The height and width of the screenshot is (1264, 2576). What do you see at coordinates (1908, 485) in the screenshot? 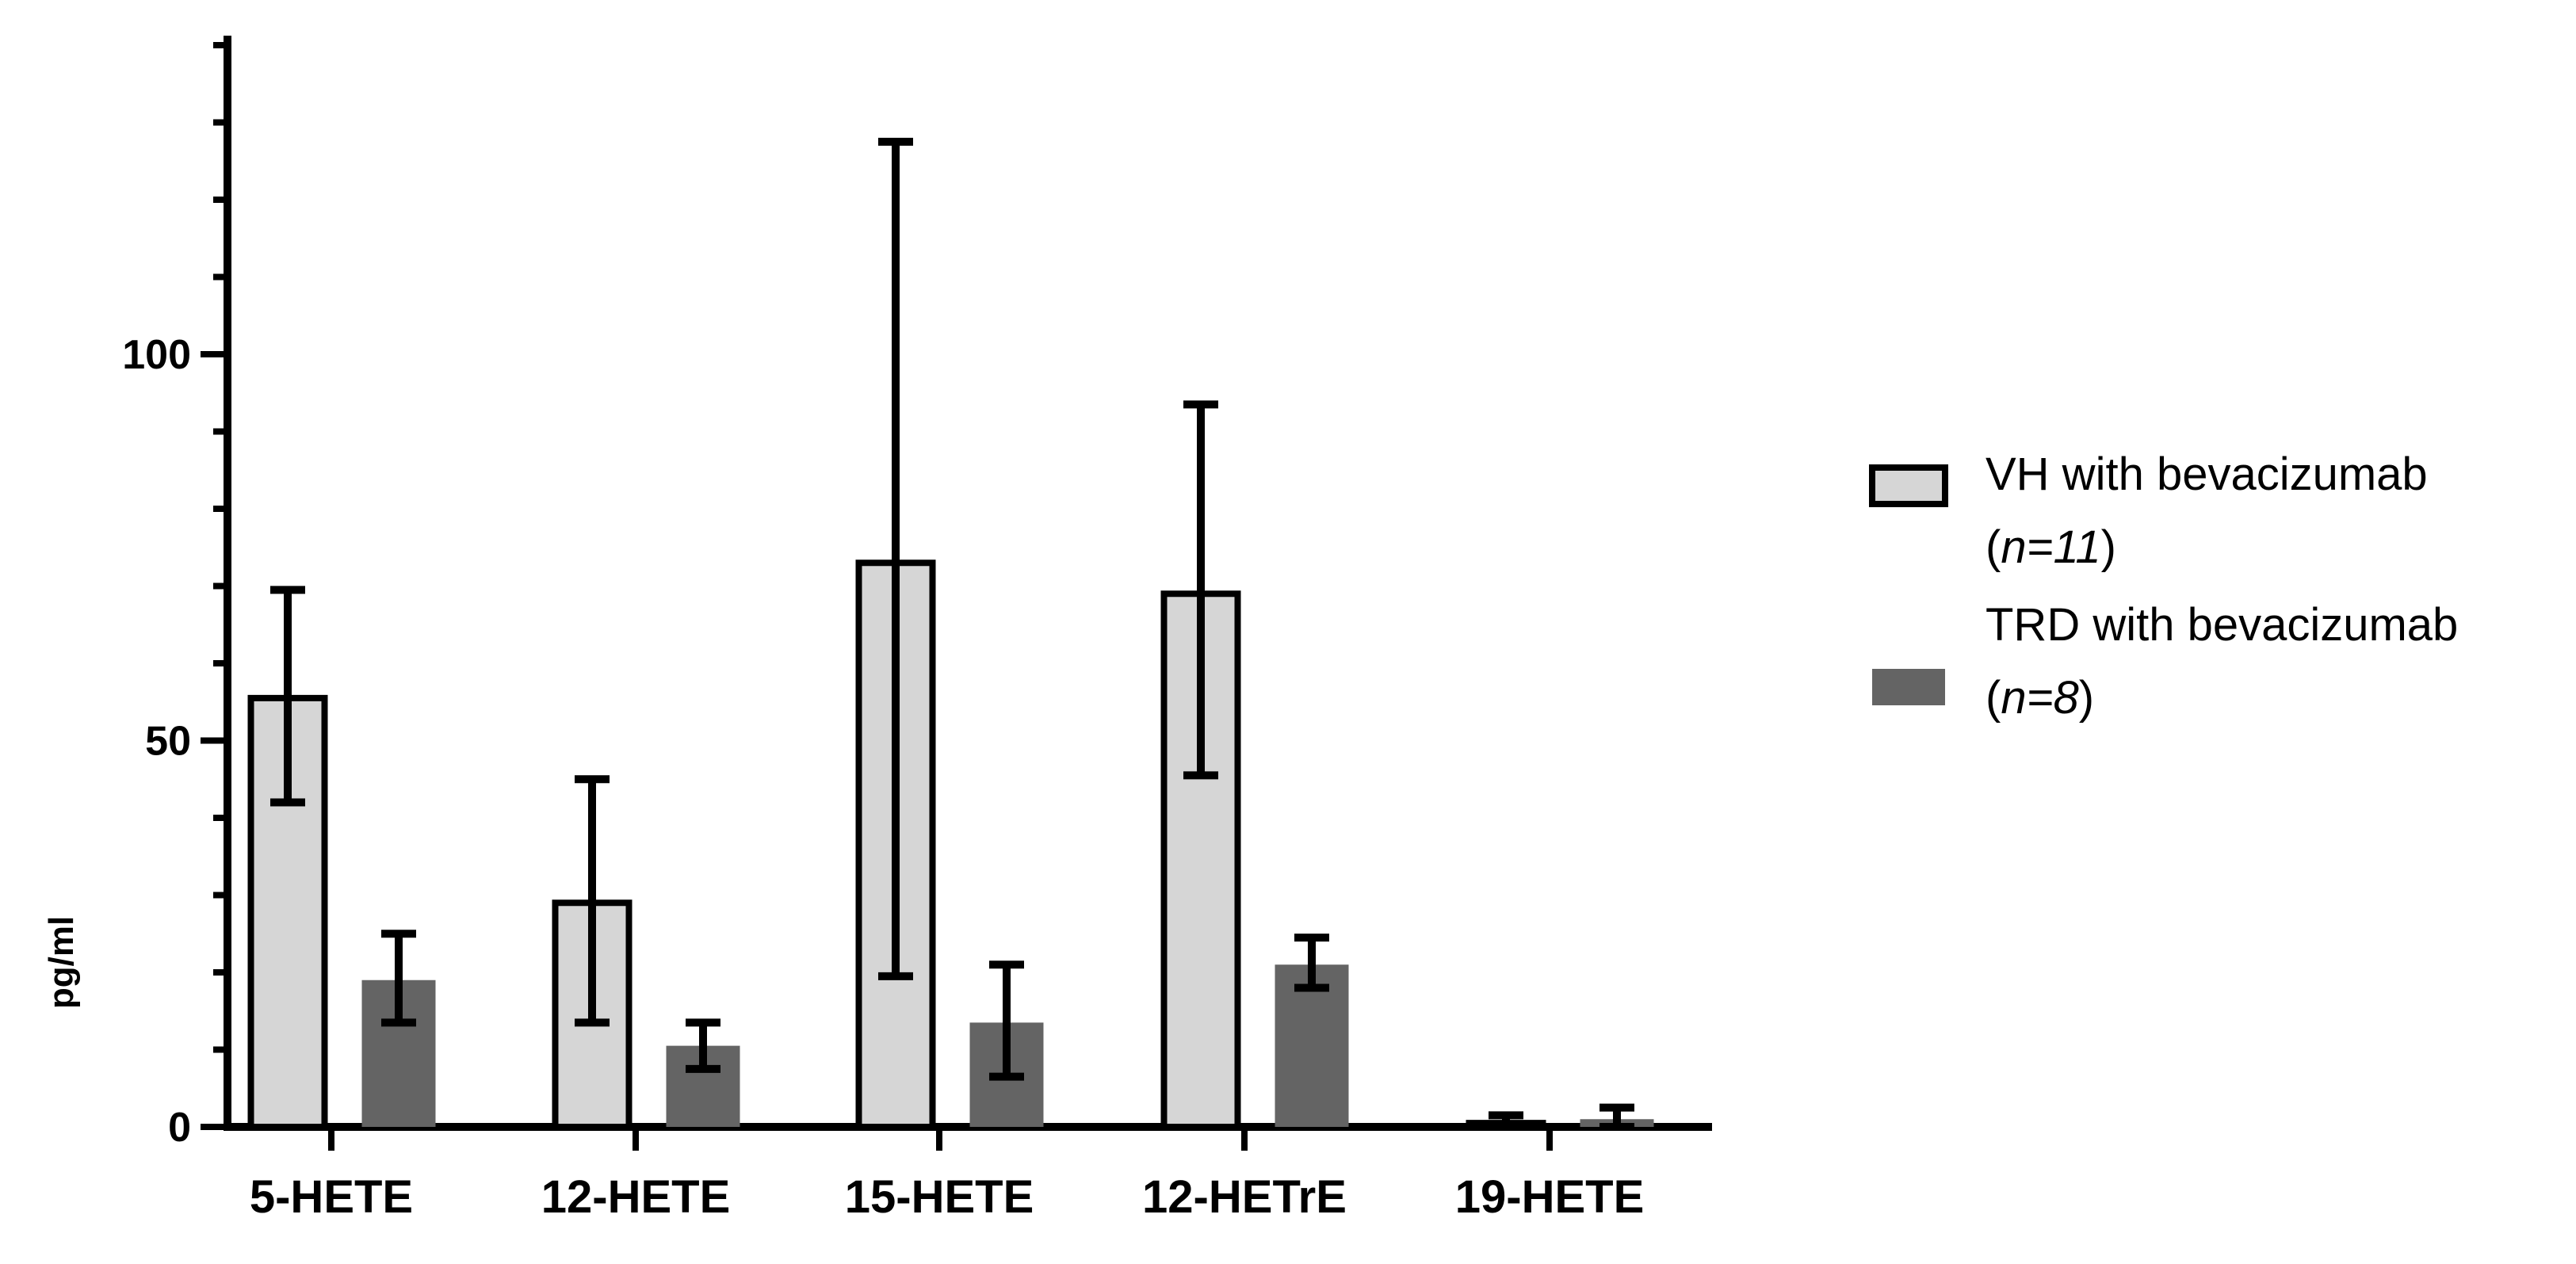
I see `legend-swatch-vh` at bounding box center [1908, 485].